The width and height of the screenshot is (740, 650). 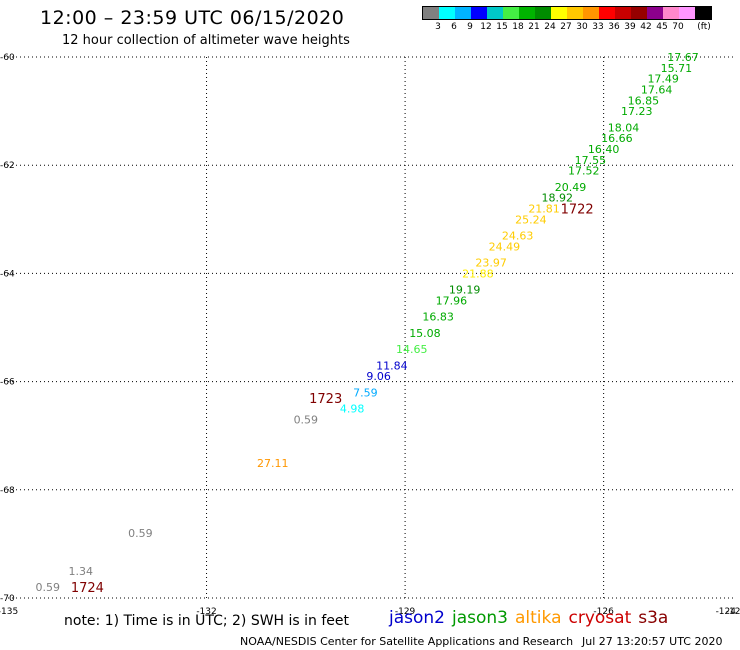 I want to click on color-legend: 3 6 9 12 15 18 21 24 27 30 33 36 39 42 45 70 (ft), so click(x=567, y=20).